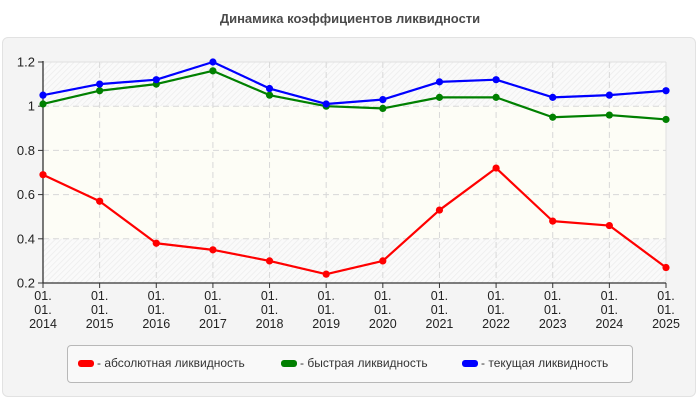 The image size is (700, 400). What do you see at coordinates (43, 310) in the screenshot?
I see `svg-text:01.01.2014: 01. 01. 2014` at bounding box center [43, 310].